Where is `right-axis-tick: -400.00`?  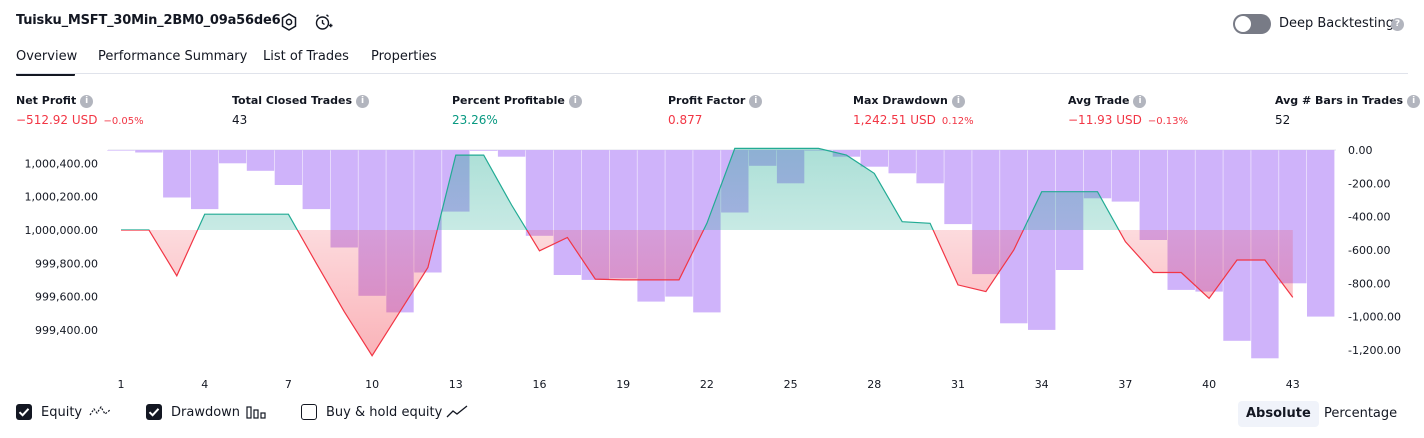 right-axis-tick: -400.00 is located at coordinates (1369, 217).